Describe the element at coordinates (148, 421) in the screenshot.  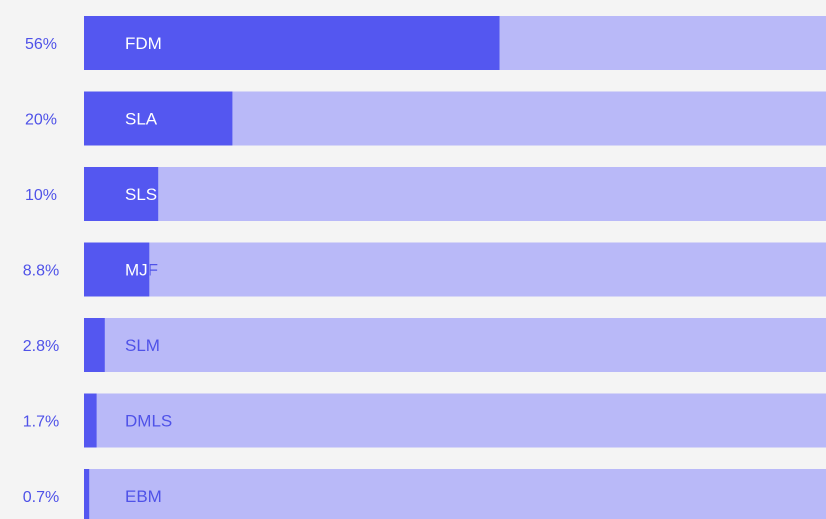
I see `category-label-dmls: DMLS` at that location.